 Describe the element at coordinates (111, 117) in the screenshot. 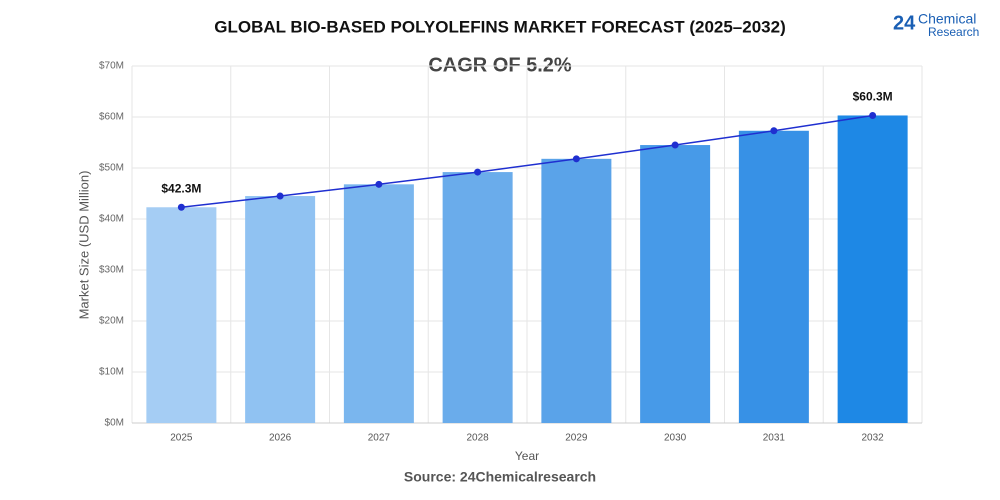

I see `y-tick-label: $60M` at that location.